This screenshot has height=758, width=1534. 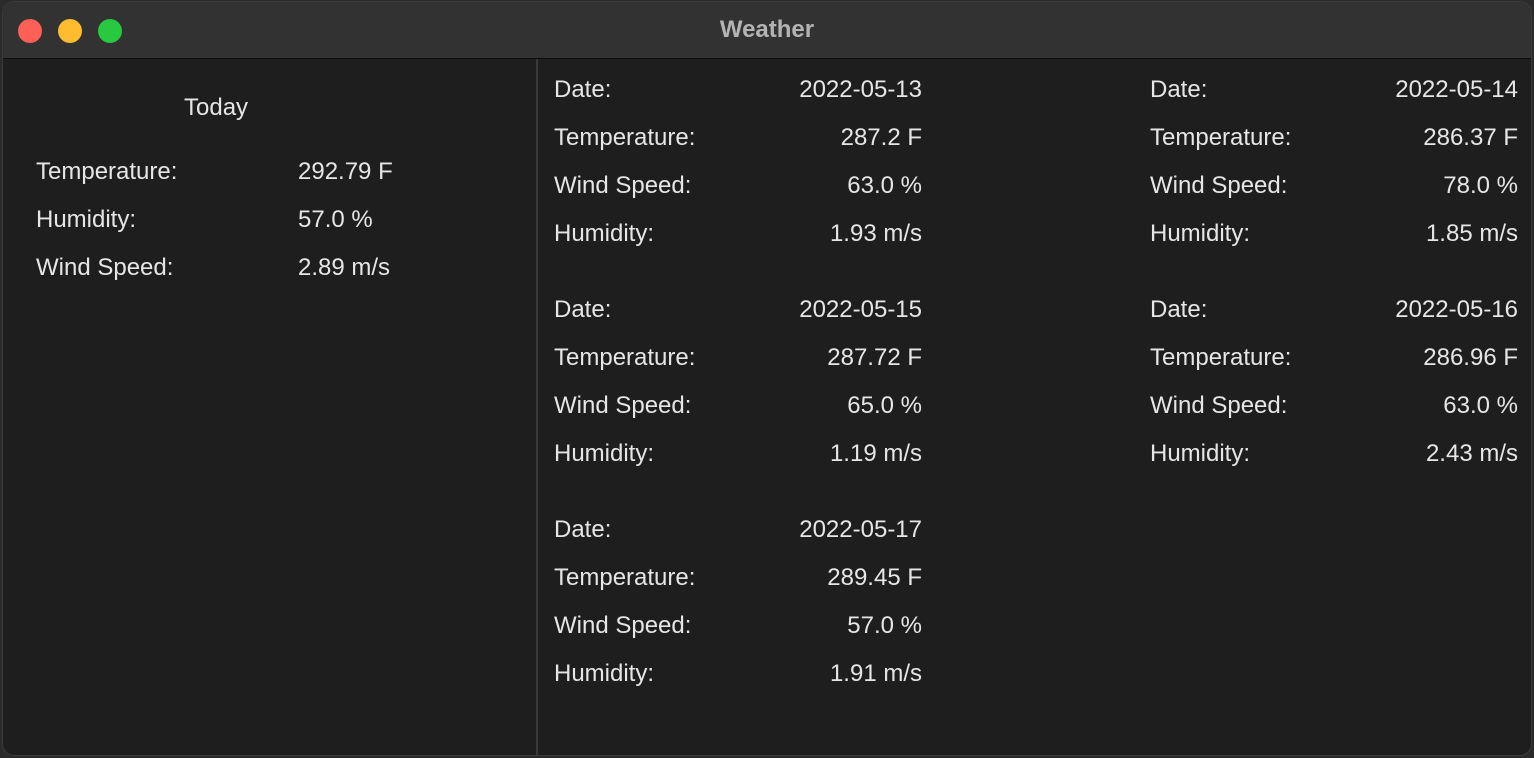 I want to click on zoom-window-button, so click(x=110, y=31).